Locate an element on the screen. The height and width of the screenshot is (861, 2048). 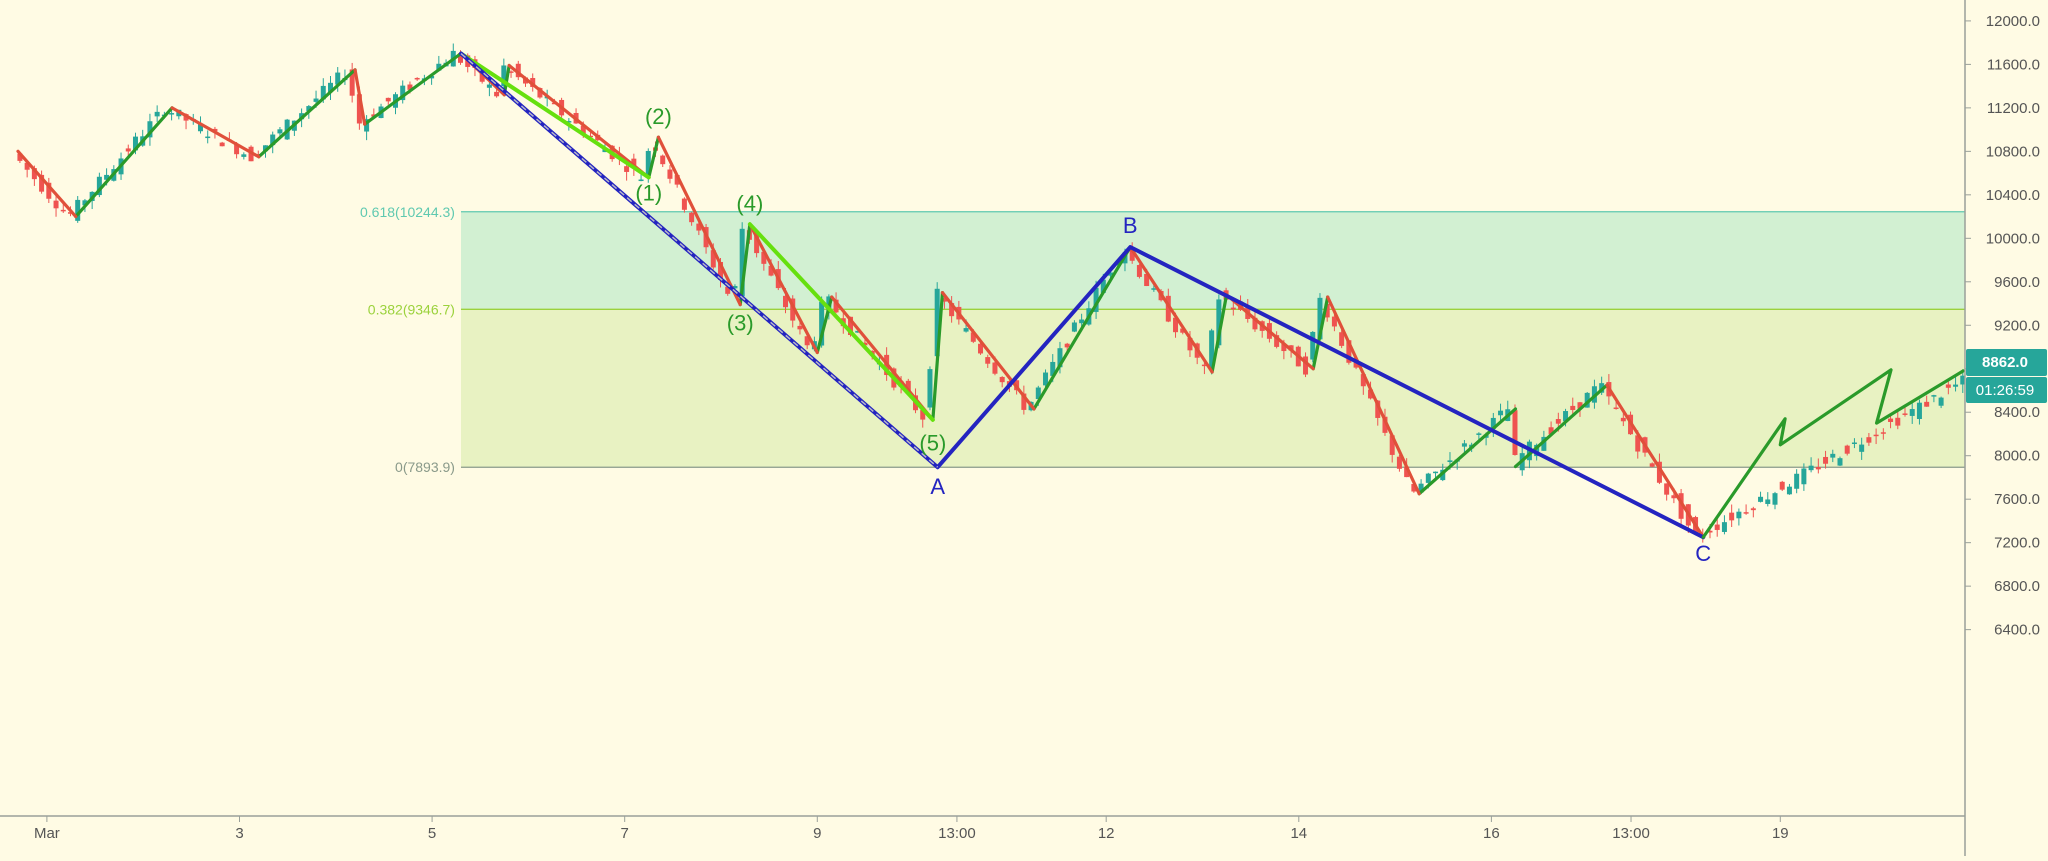
time-tick-label: 9 is located at coordinates (817, 833).